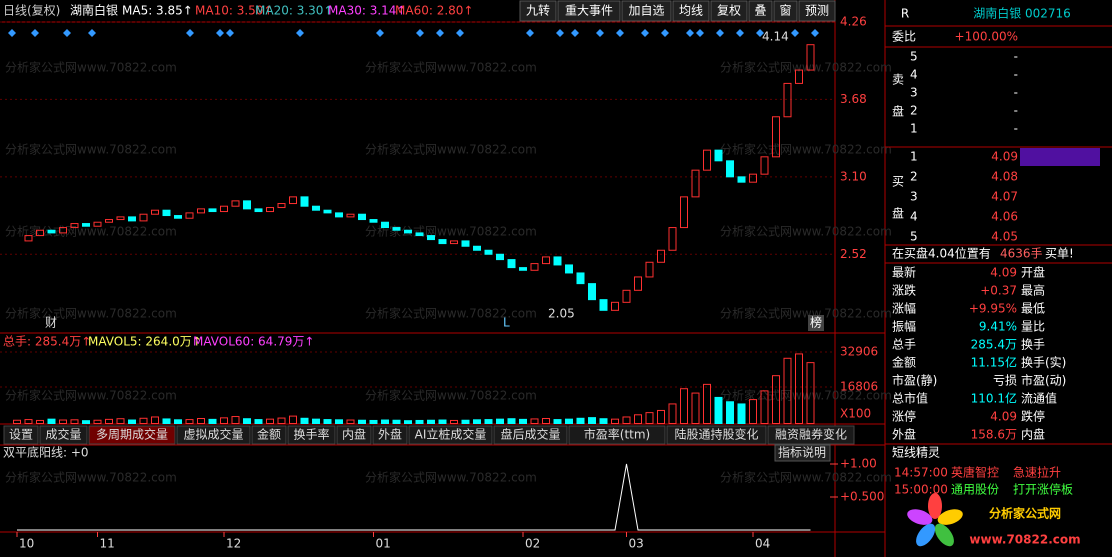 Image resolution: width=1112 pixels, height=557 pixels. Describe the element at coordinates (1004, 197) in the screenshot. I see `price: 4.07` at that location.